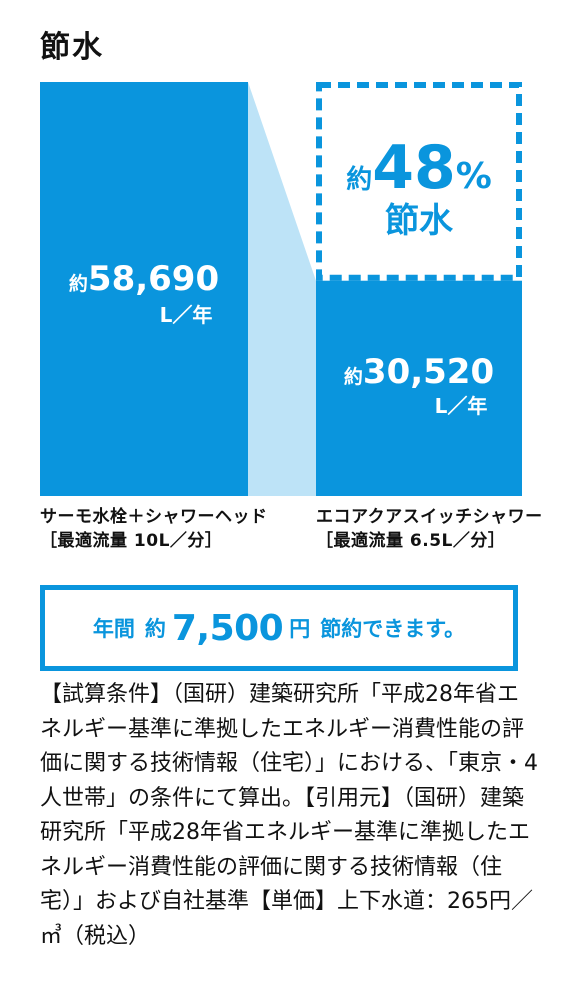  I want to click on banner-label-year: 年間, so click(113, 629).